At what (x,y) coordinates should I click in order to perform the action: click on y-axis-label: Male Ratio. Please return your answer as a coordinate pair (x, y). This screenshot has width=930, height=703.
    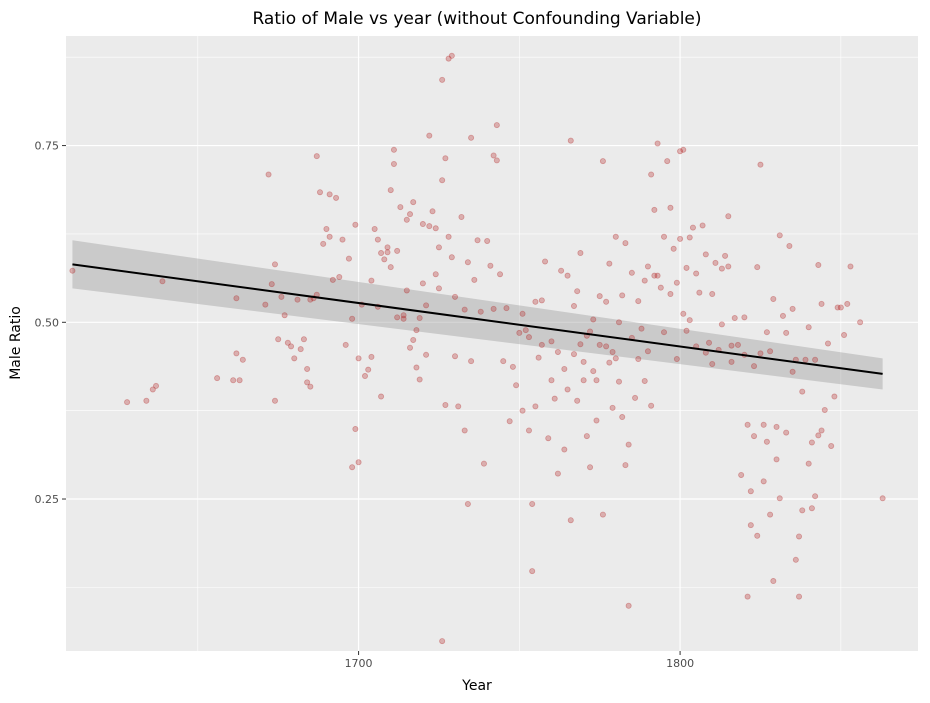
    Looking at the image, I should click on (16, 343).